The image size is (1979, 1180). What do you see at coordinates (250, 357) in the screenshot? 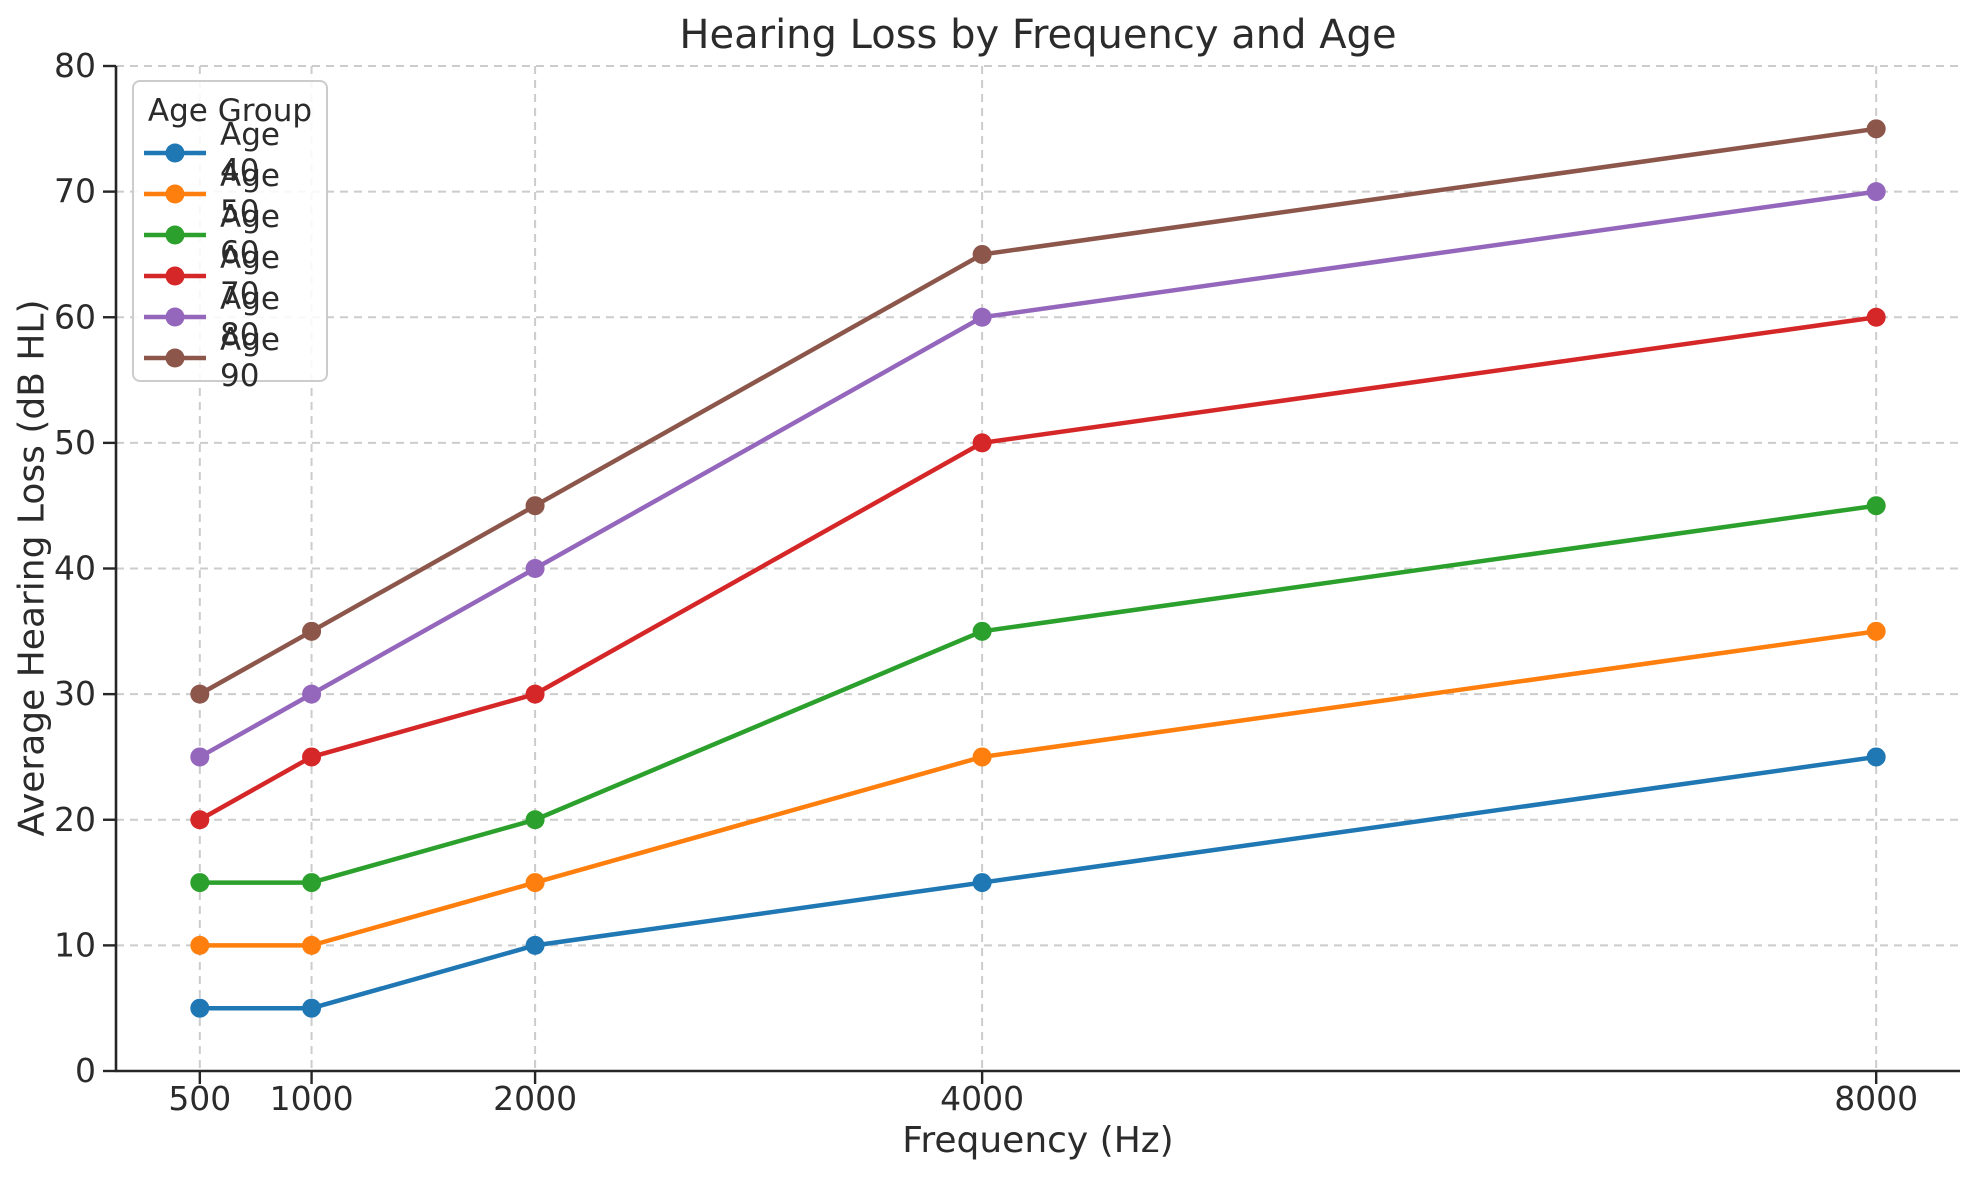
I see `legend-entry-label: Age 90` at bounding box center [250, 357].